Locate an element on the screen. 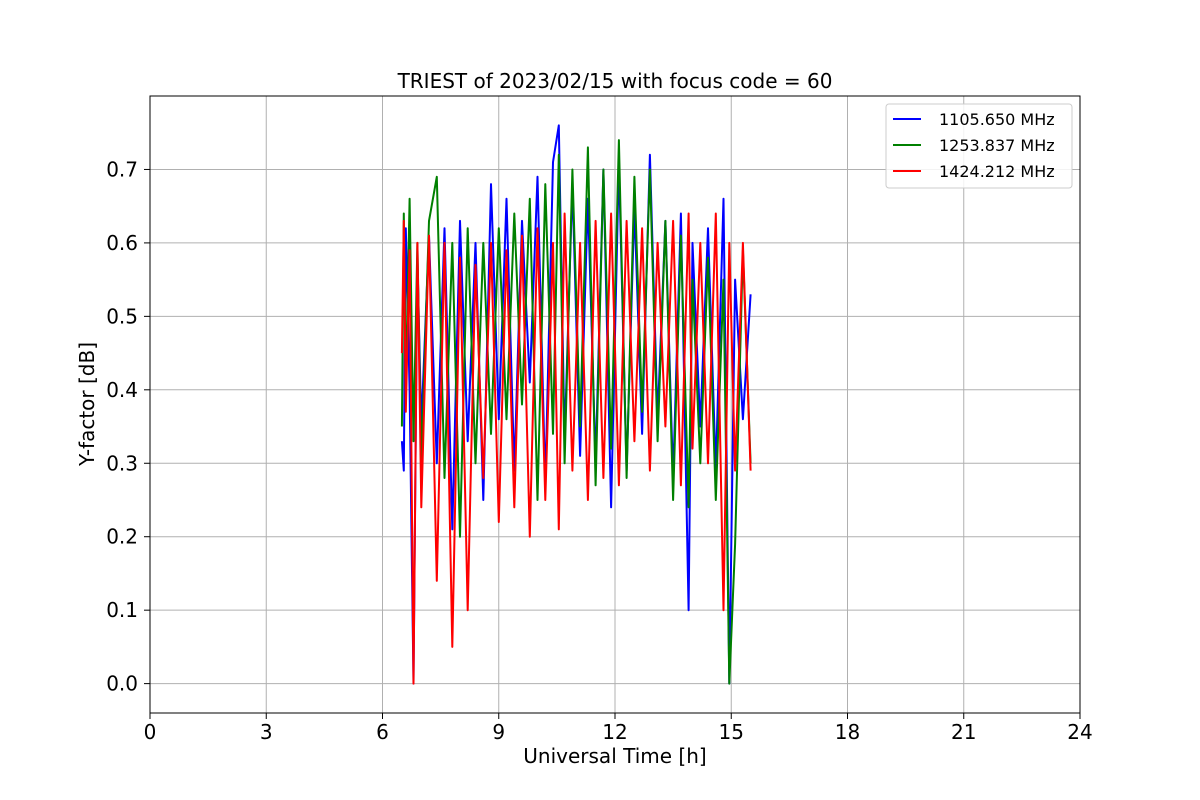 The width and height of the screenshot is (1200, 800). legend-box is located at coordinates (979, 146).